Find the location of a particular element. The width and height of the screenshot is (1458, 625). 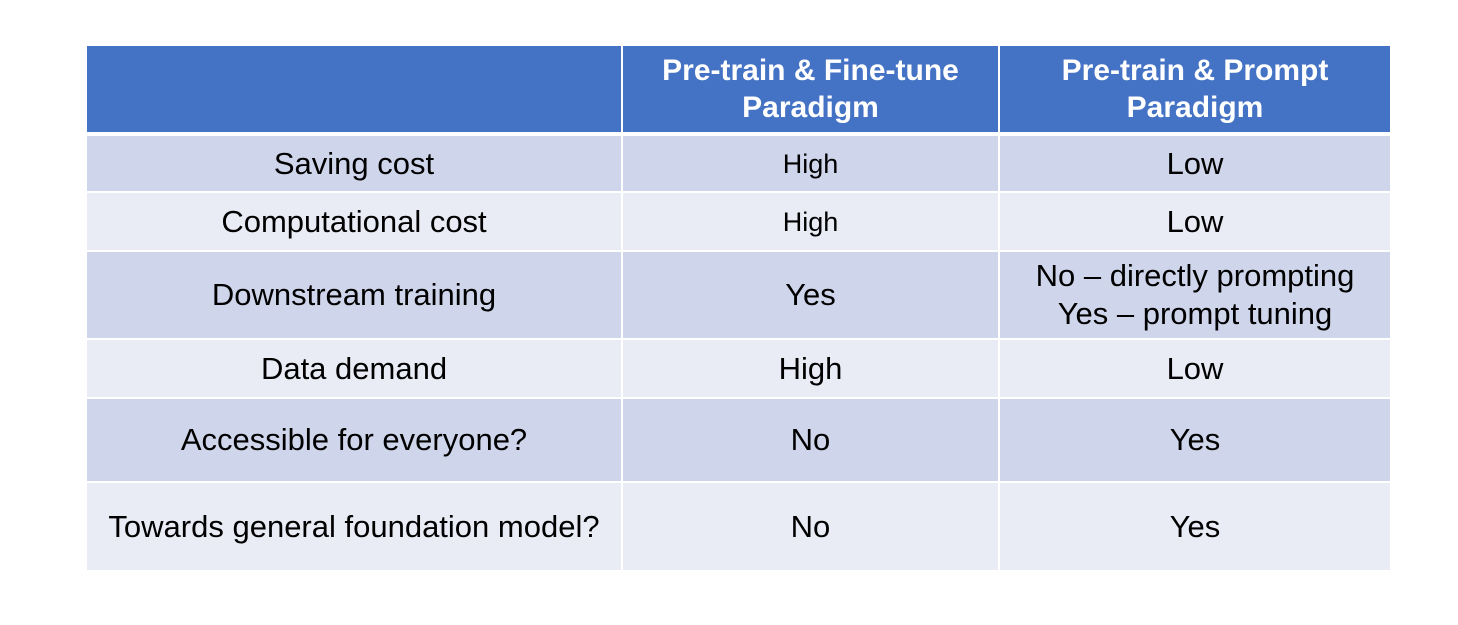

table-row: Data demand High Low is located at coordinates (738, 368).